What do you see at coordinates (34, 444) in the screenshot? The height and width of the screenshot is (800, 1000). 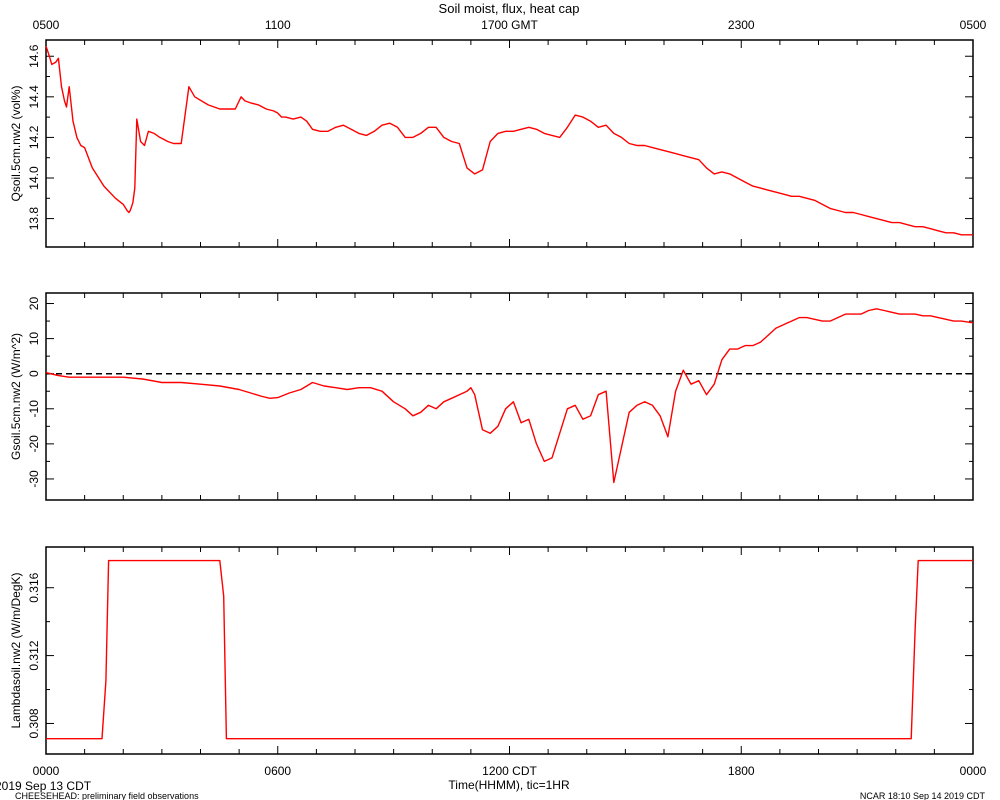 I see `y-tick-label: -20` at bounding box center [34, 444].